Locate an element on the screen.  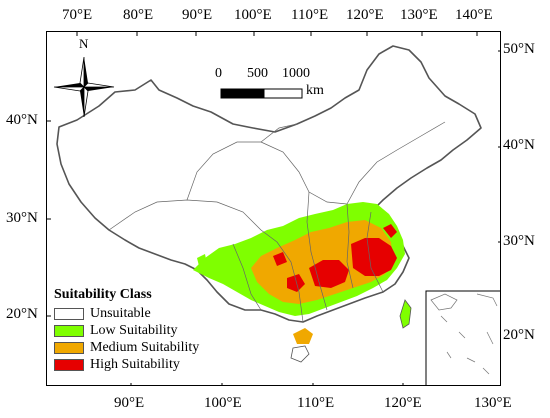
scale-unit: km is located at coordinates (315, 90).